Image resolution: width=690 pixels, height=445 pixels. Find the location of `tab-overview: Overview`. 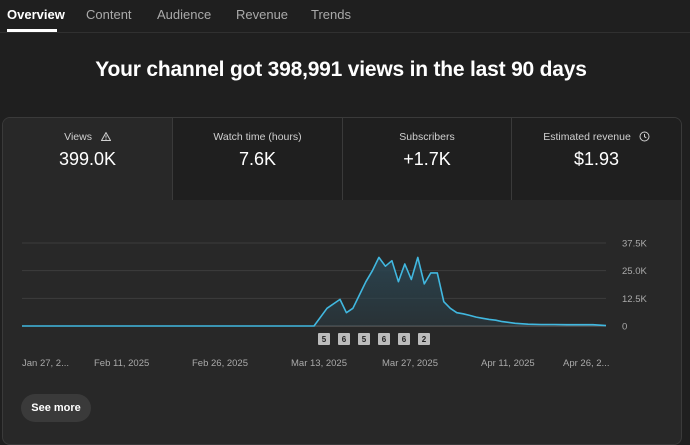

tab-overview: Overview is located at coordinates (36, 14).